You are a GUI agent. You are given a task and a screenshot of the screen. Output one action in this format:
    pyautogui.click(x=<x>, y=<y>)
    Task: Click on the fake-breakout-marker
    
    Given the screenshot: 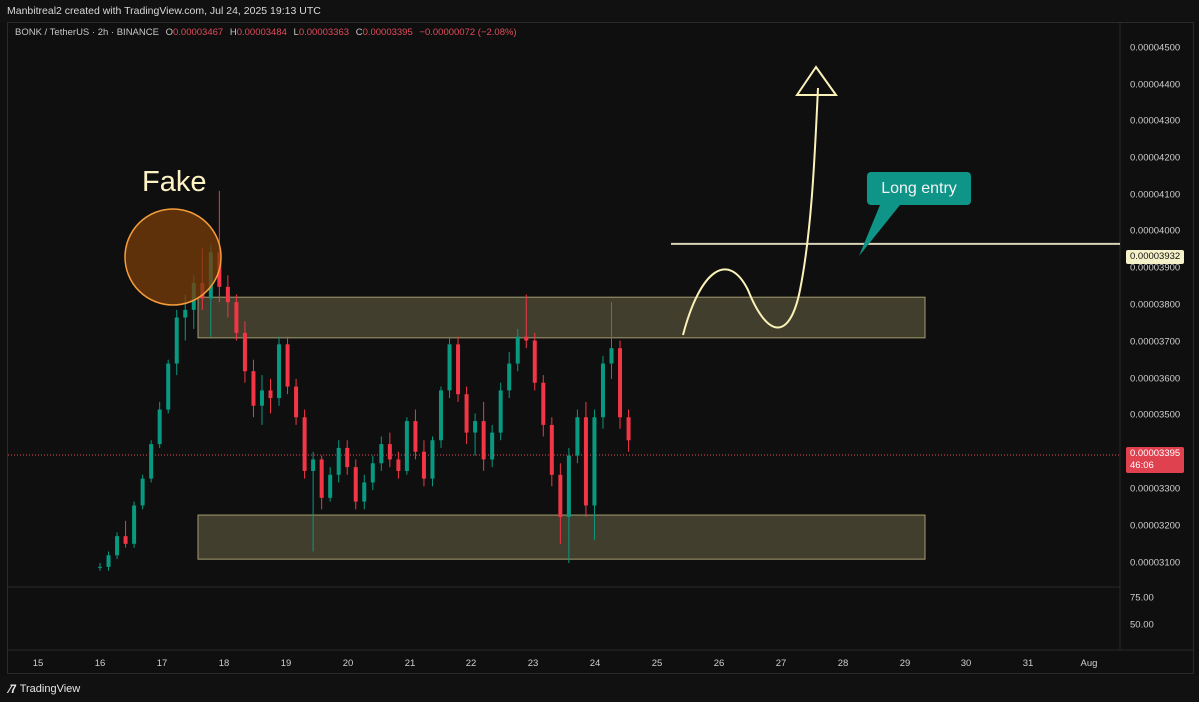 What is the action you would take?
    pyautogui.click(x=173, y=257)
    